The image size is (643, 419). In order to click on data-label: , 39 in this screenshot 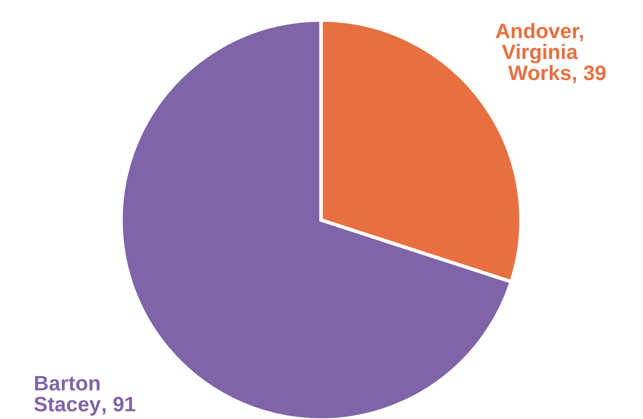, I will do `click(589, 74)`.